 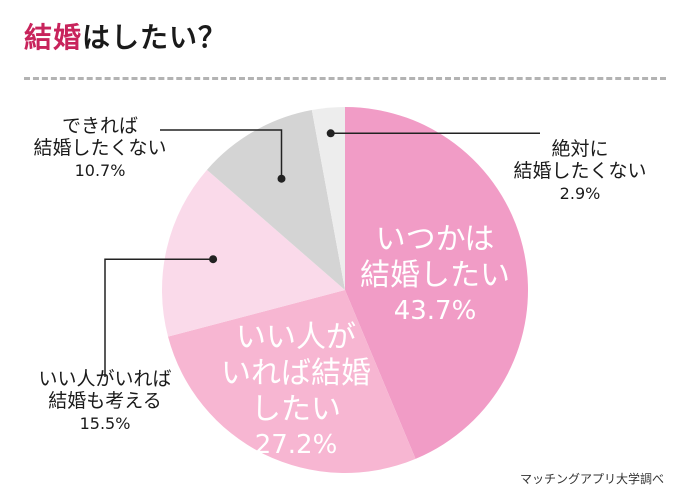 What do you see at coordinates (53, 37) in the screenshot?
I see `title-accent: 結婚` at bounding box center [53, 37].